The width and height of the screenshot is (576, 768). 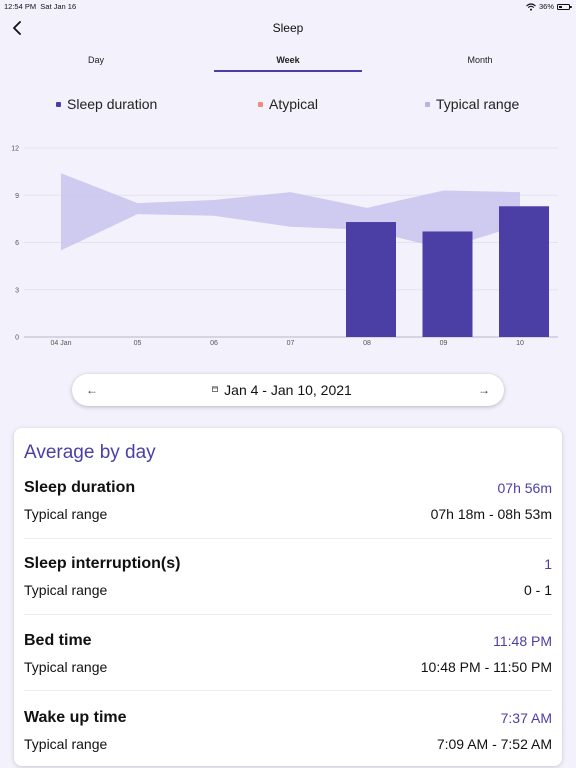 I want to click on x-tick-label: 05, so click(x=138, y=343).